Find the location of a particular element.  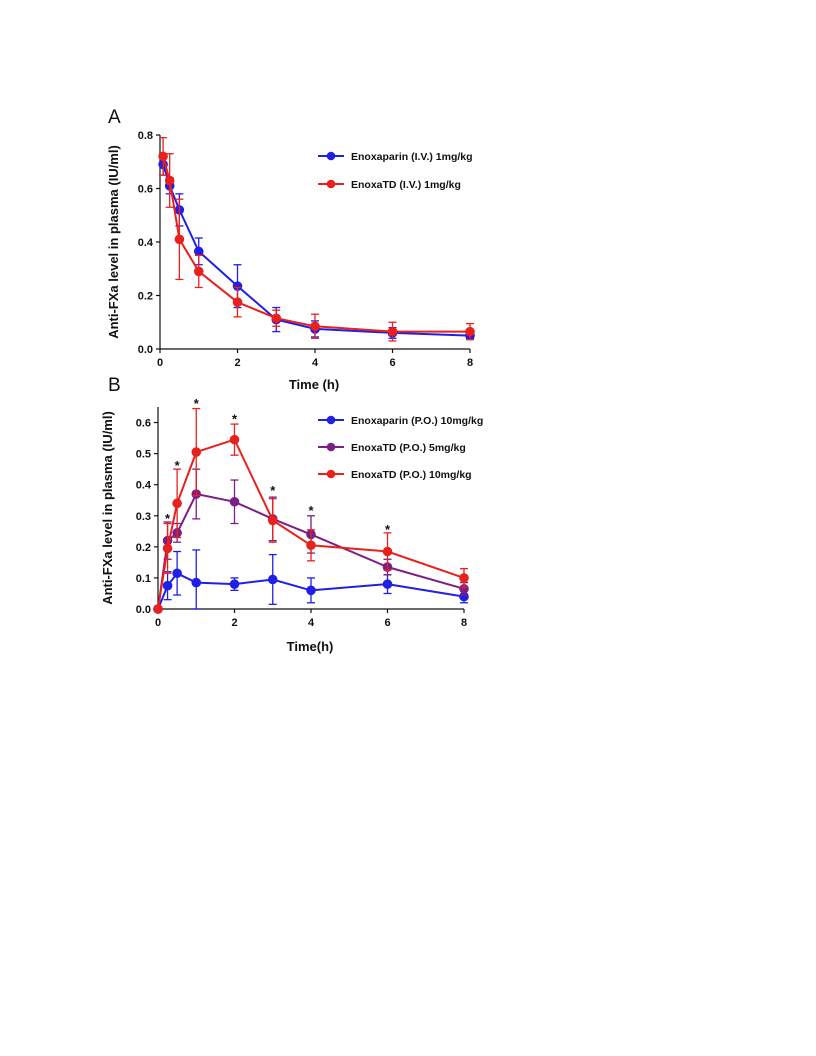

panel-b-x-tick-label: 6 is located at coordinates (387, 623).